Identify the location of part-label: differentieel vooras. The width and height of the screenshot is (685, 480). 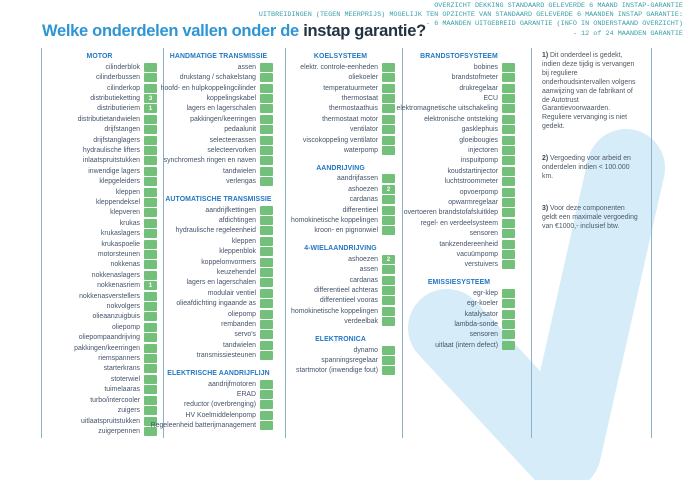
(348, 301).